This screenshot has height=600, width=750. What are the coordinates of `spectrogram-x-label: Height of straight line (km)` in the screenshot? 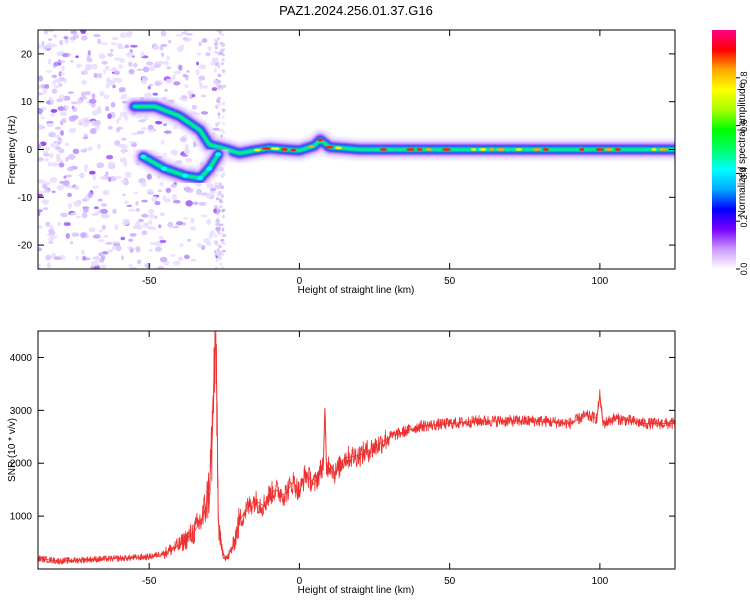 It's located at (356, 290).